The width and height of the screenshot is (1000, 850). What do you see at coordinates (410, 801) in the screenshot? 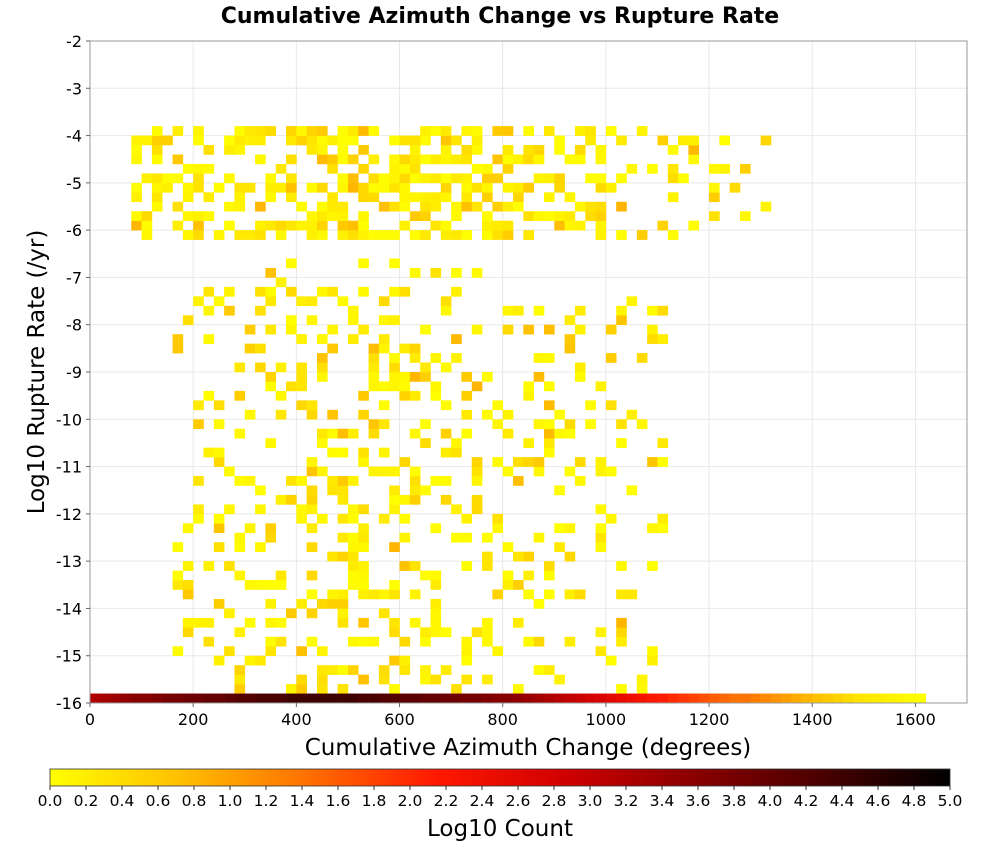
I see `colorbar-tick-label: 2.0` at bounding box center [410, 801].